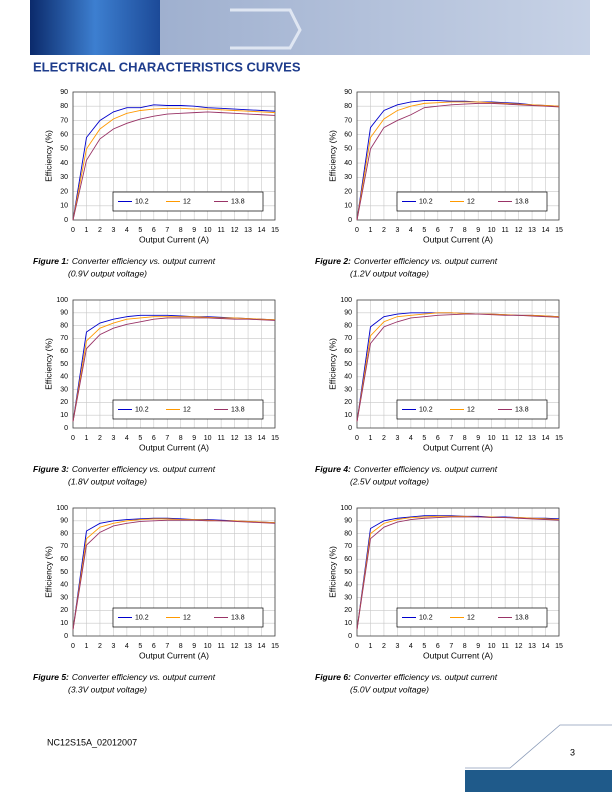 The width and height of the screenshot is (612, 792). What do you see at coordinates (504, 646) in the screenshot?
I see `x-tick-label: 11` at bounding box center [504, 646].